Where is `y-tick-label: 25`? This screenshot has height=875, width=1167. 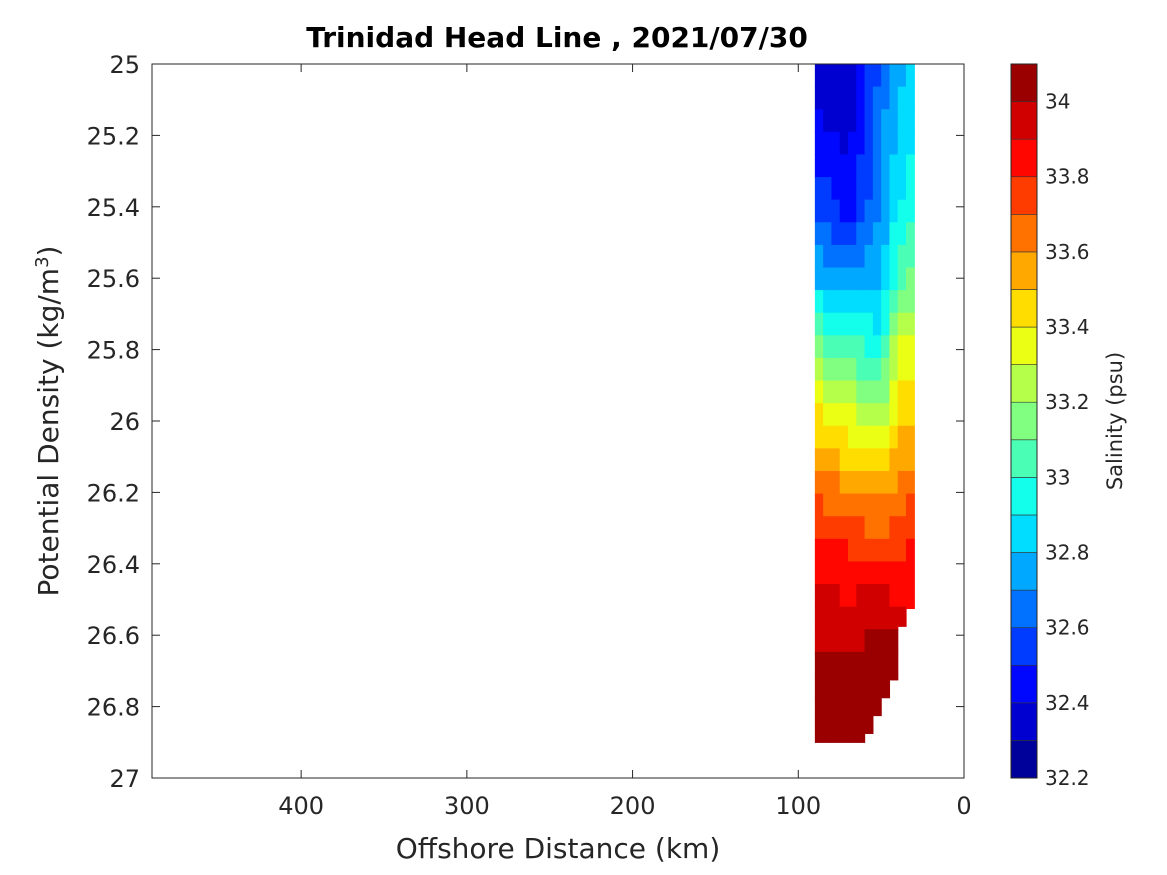 y-tick-label: 25 is located at coordinates (124, 65).